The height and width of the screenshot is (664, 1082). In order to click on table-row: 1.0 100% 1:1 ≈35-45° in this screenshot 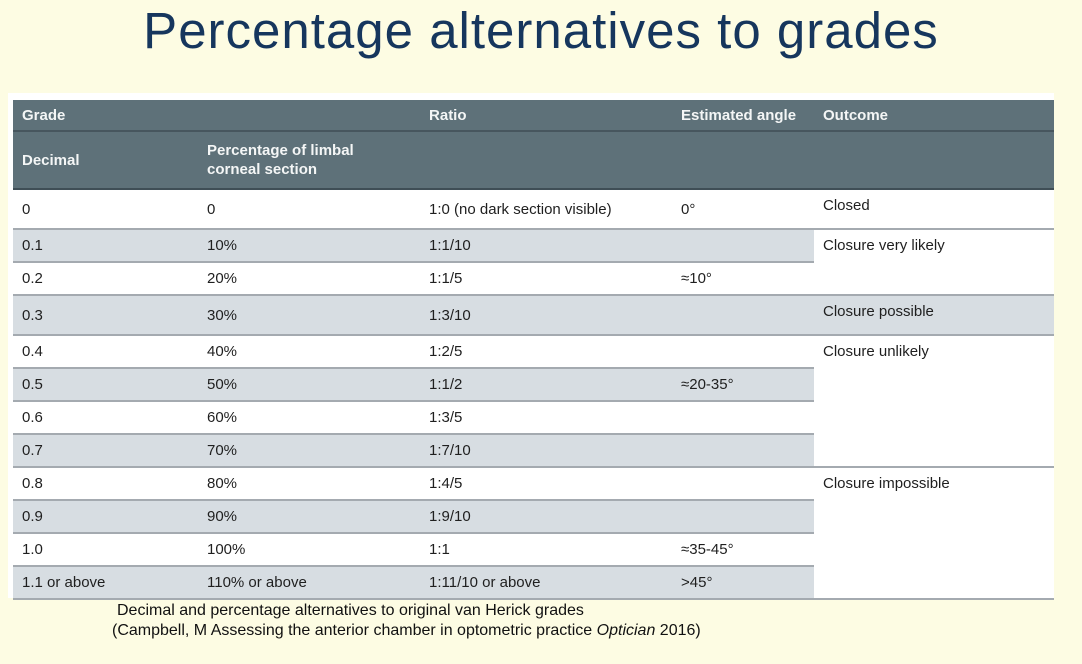, I will do `click(533, 550)`.